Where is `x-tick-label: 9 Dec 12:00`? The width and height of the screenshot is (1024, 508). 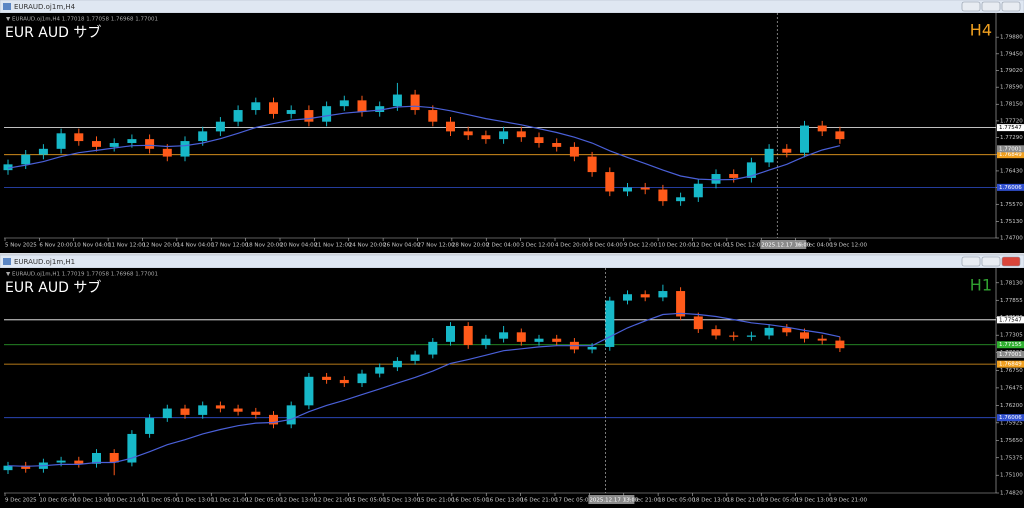 x-tick-label: 9 Dec 12:00 is located at coordinates (641, 246).